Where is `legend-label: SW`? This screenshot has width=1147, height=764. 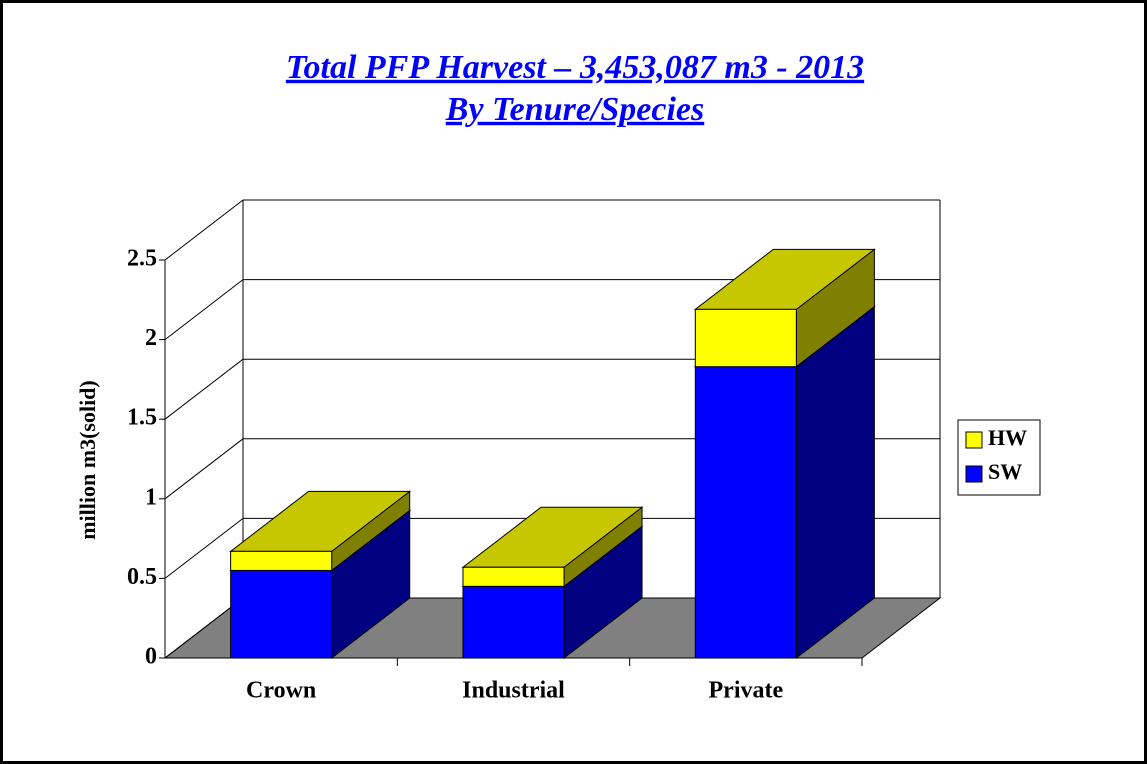
legend-label: SW is located at coordinates (1005, 471).